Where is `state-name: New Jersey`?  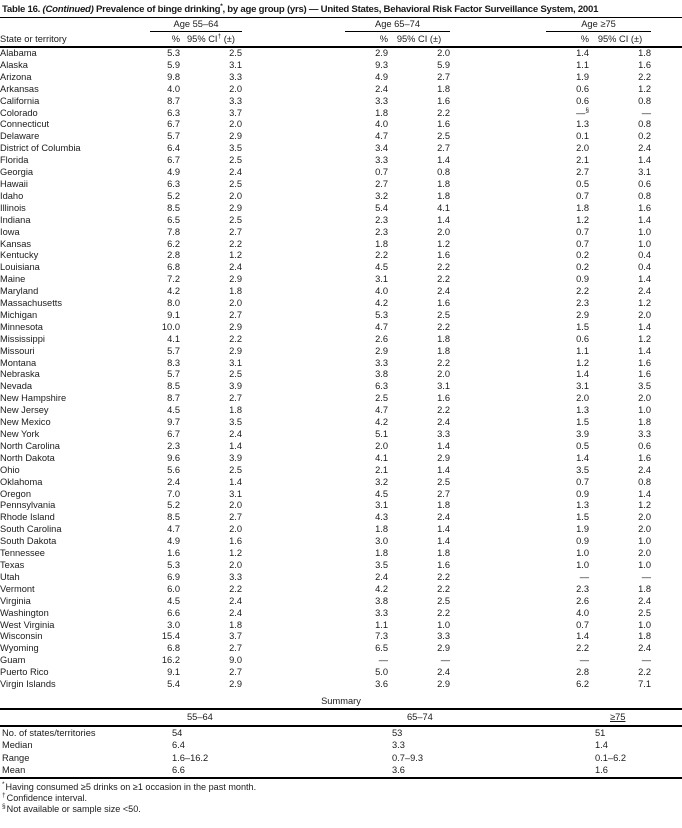
state-name: New Jersey is located at coordinates (24, 410).